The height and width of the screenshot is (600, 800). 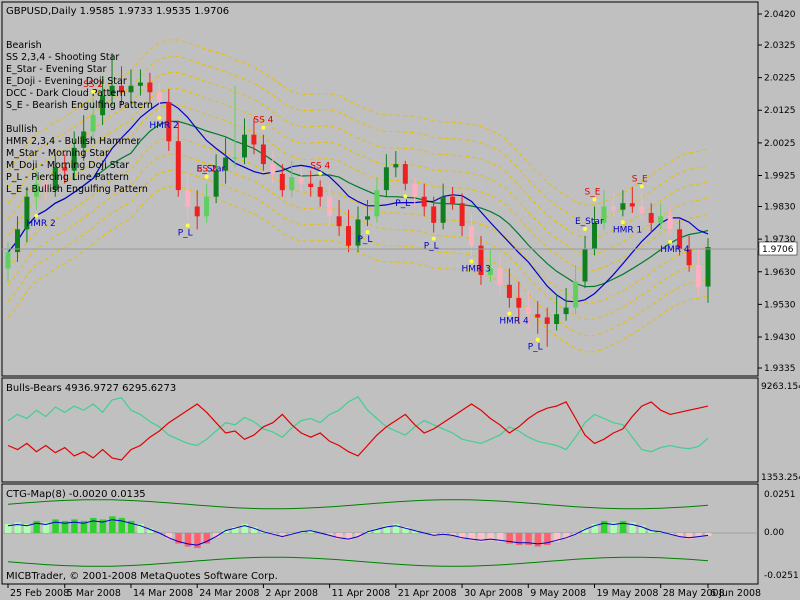 I want to click on legend-bullish-line: L_E - Bullish Engulfing Pattern, so click(x=77, y=189).